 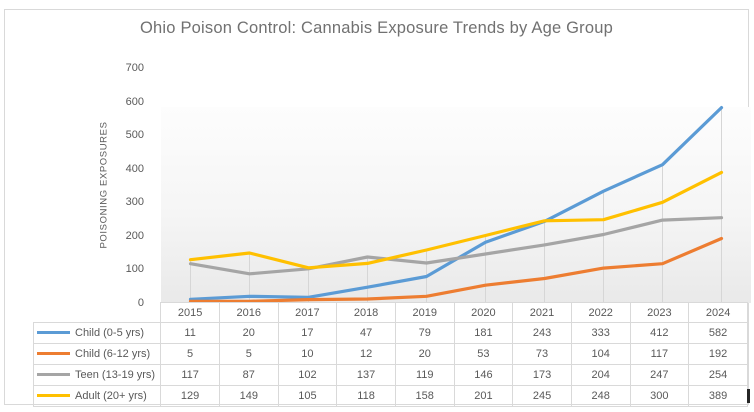 I want to click on value-cell: 173, so click(x=542, y=375).